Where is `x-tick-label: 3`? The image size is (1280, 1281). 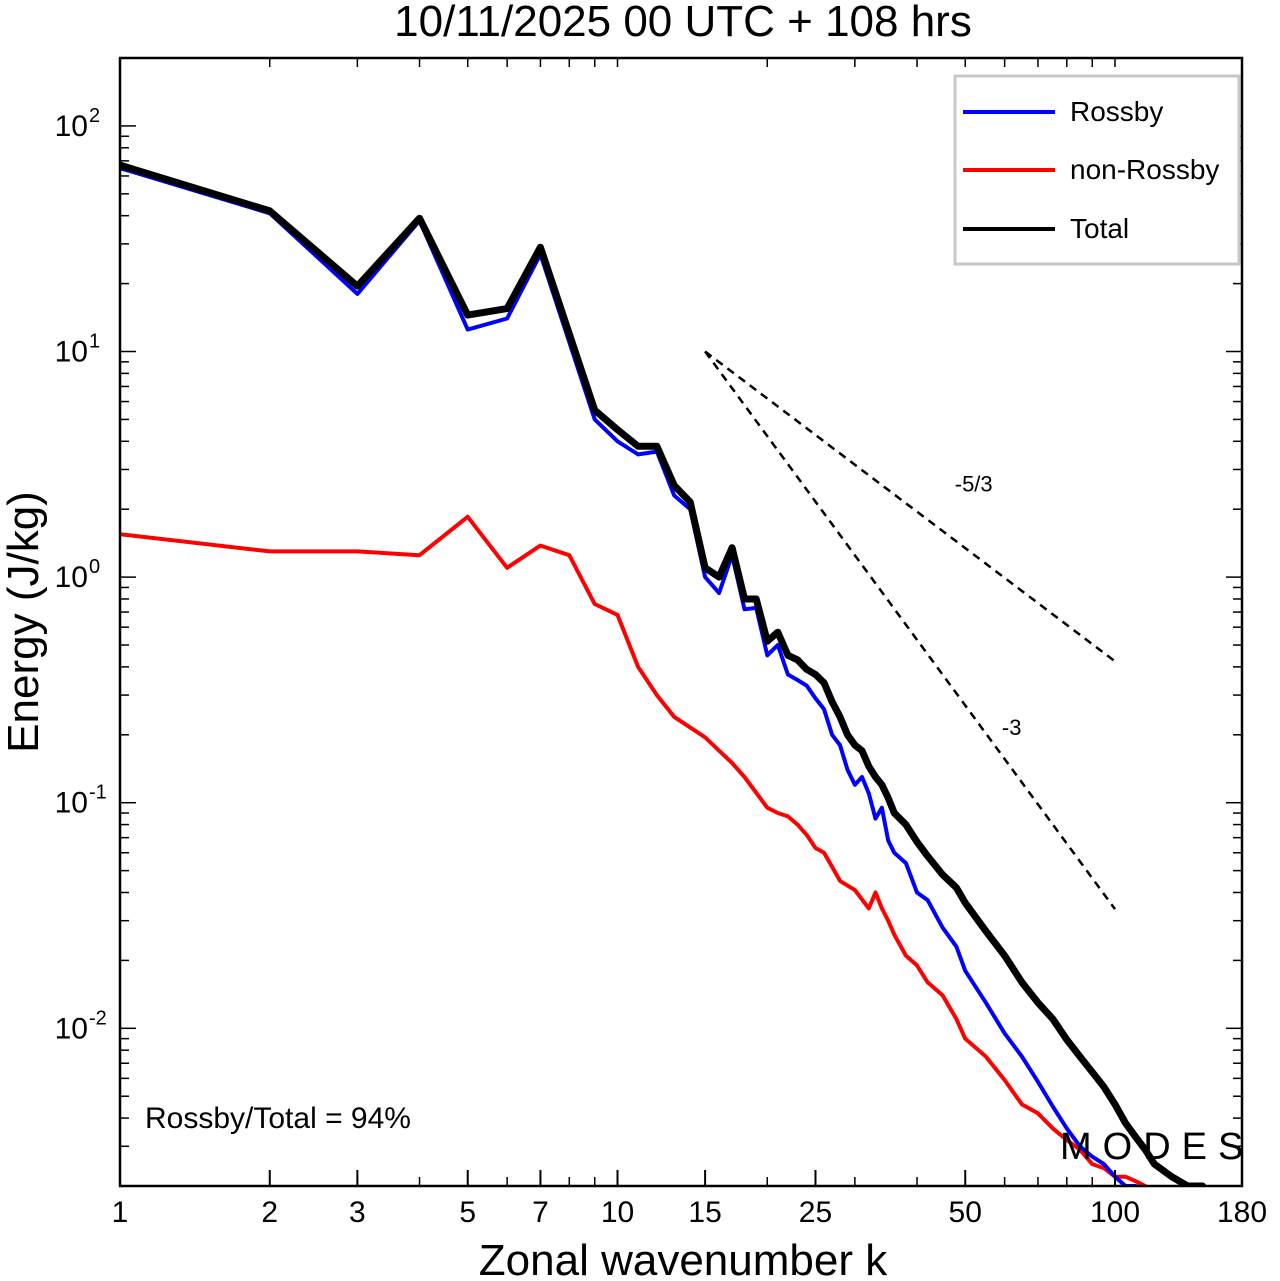 x-tick-label: 3 is located at coordinates (357, 1212).